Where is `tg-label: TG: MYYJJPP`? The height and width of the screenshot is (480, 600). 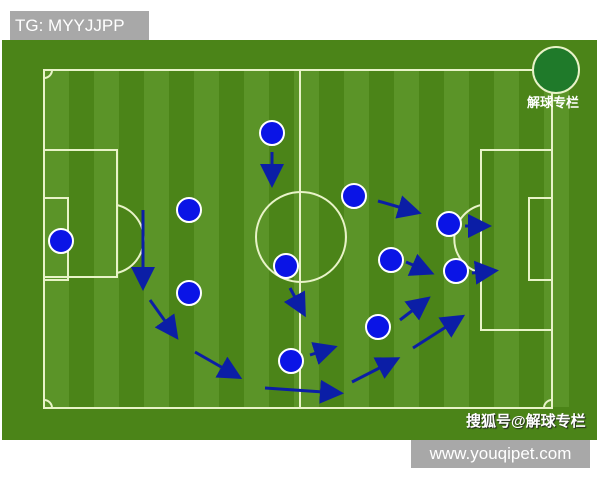
tg-label: TG: MYYJJPP is located at coordinates (79, 26).